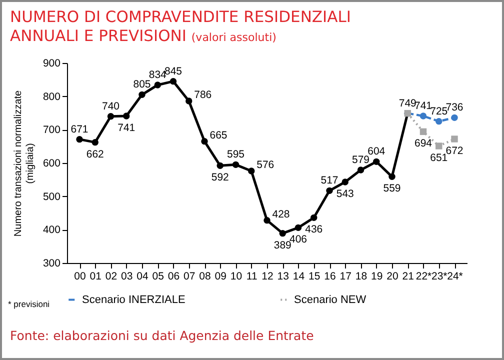 The width and height of the screenshot is (504, 360). Describe the element at coordinates (29, 304) in the screenshot. I see `text: * previsioni` at that location.